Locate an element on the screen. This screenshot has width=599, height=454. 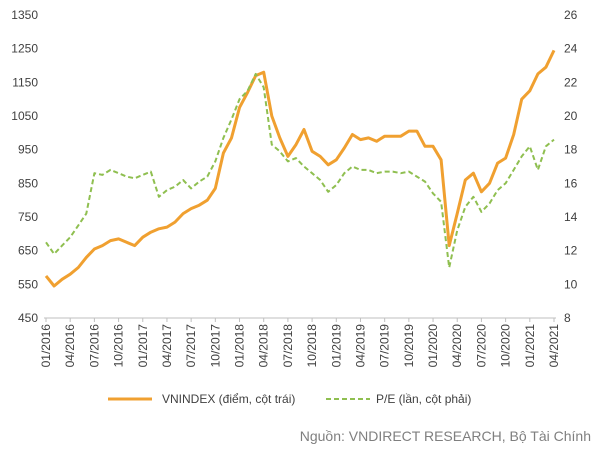
y-right-tick-label: 24 is located at coordinates (571, 49).